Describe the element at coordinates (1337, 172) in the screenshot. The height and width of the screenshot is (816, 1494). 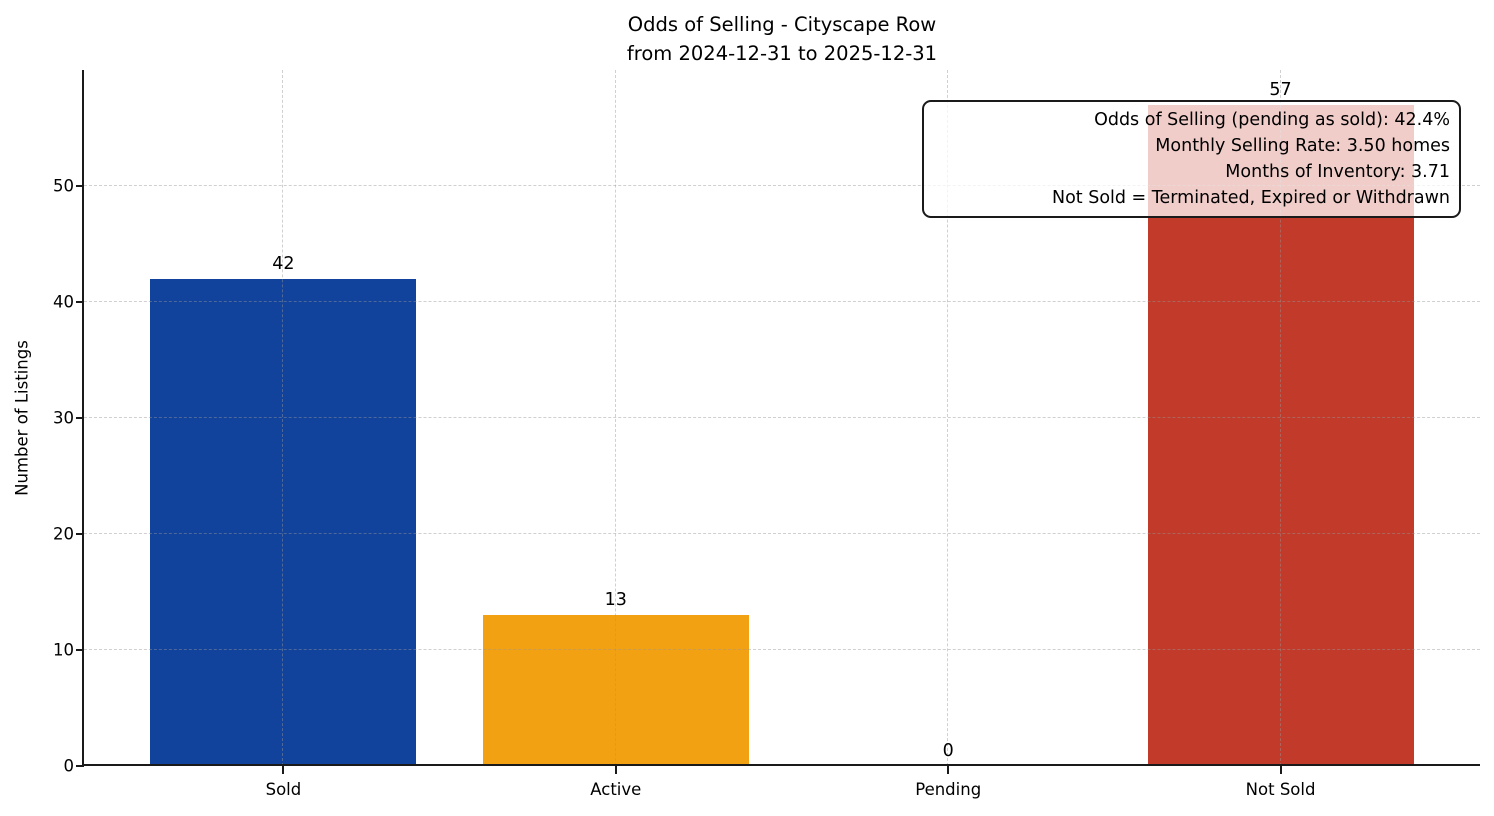
I see `annotation-months-of-inventory: Months of Inventory: 3.71` at that location.